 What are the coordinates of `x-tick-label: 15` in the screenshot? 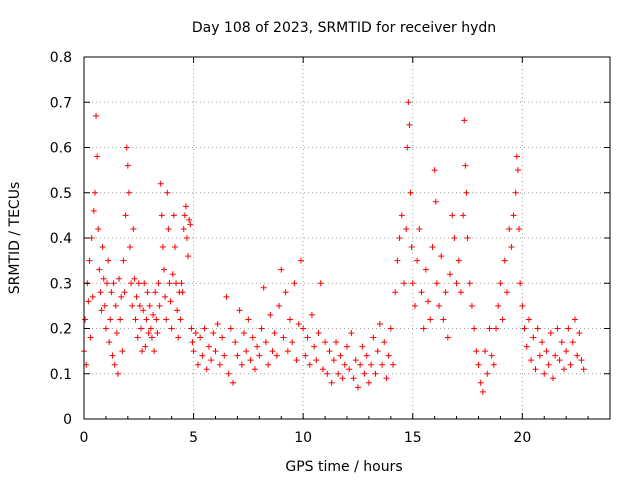 It's located at (413, 438).